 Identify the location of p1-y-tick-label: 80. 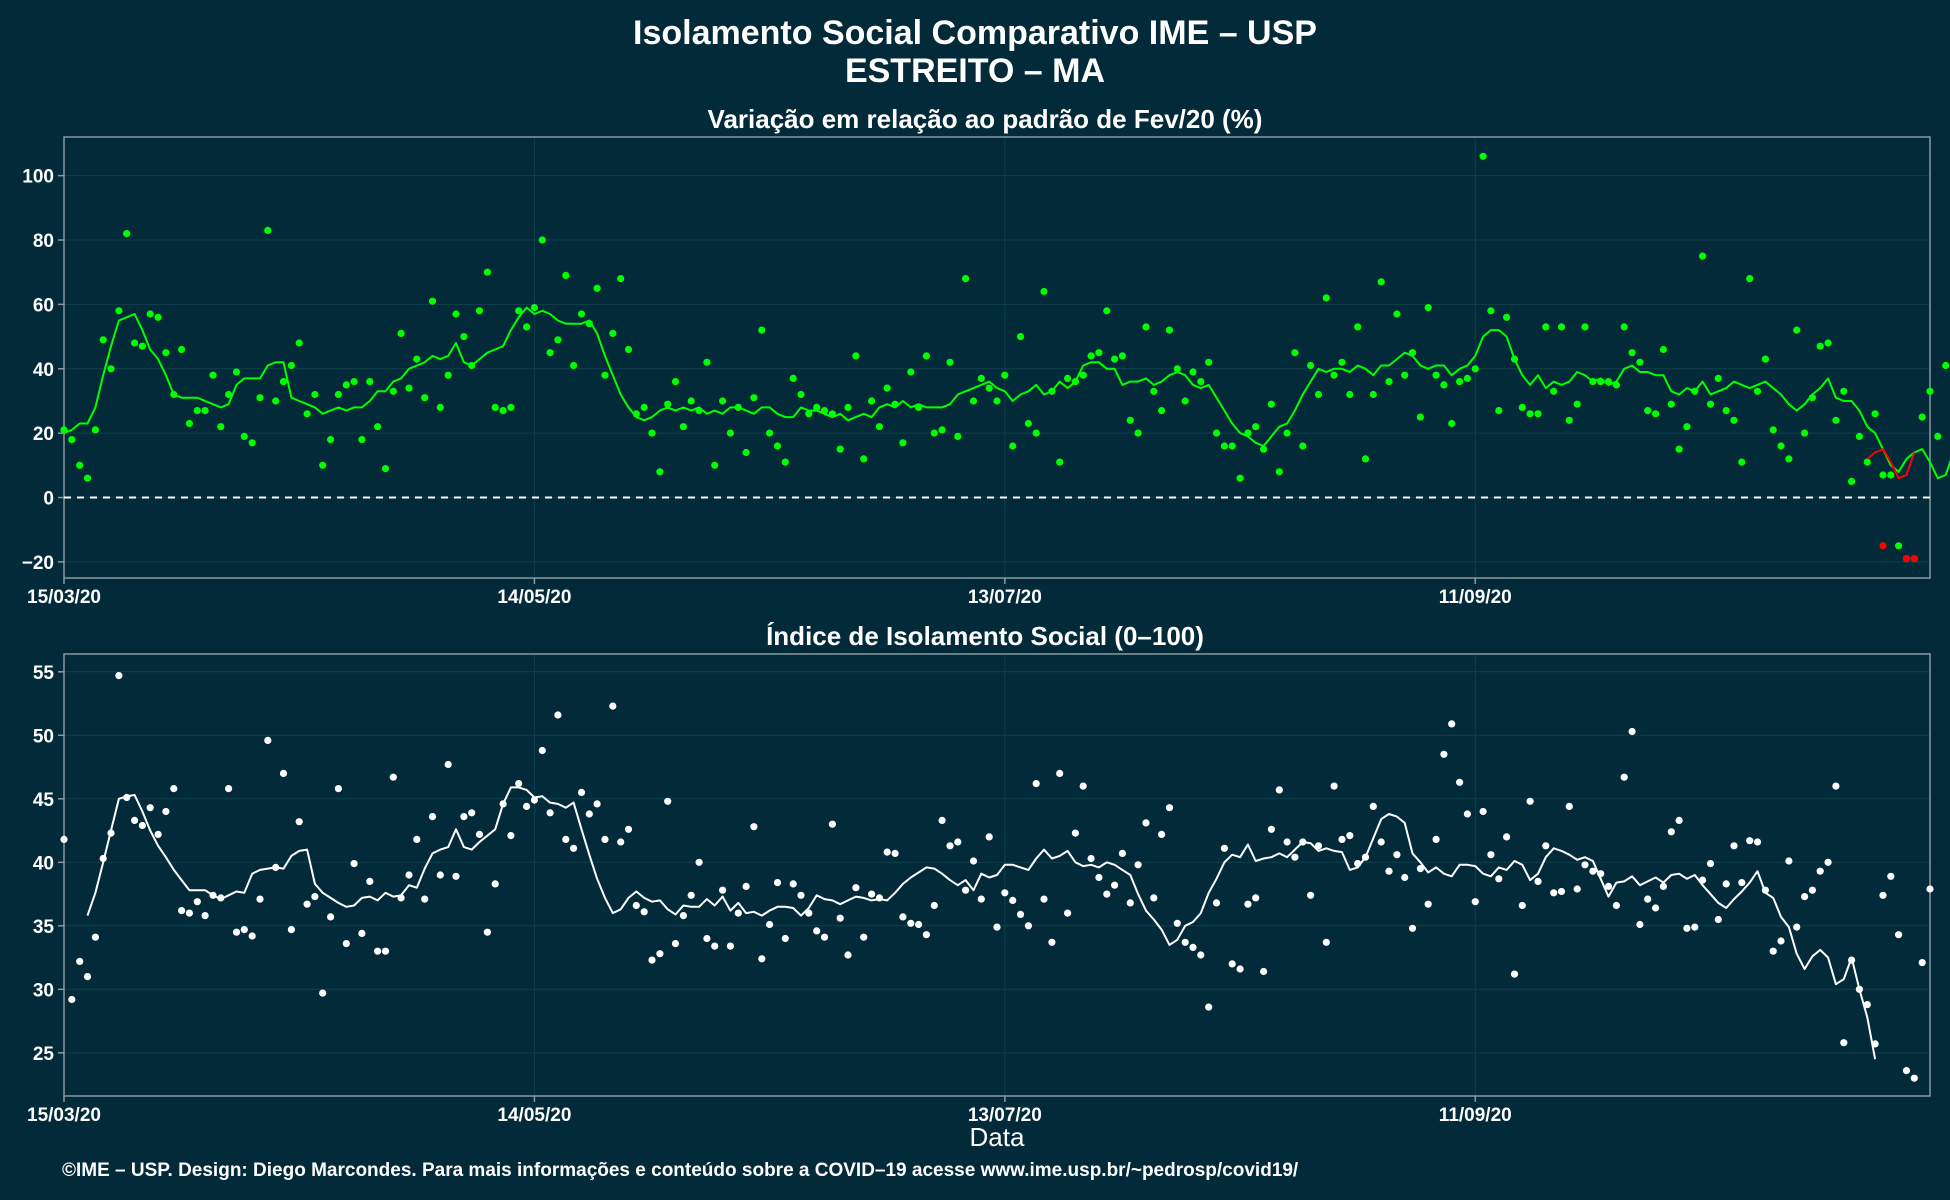
(43, 241).